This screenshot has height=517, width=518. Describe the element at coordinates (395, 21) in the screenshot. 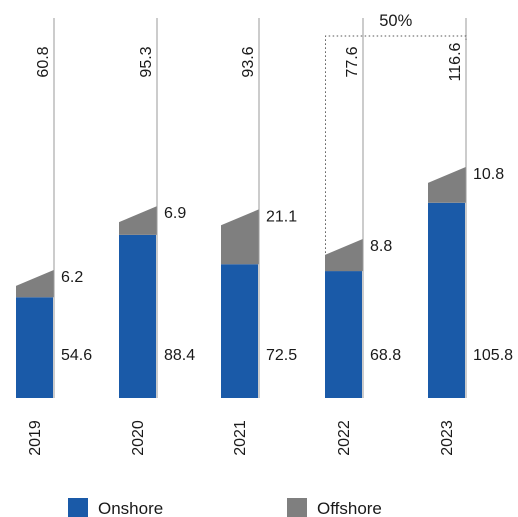

I see `growth-annotation-label: 50%` at that location.